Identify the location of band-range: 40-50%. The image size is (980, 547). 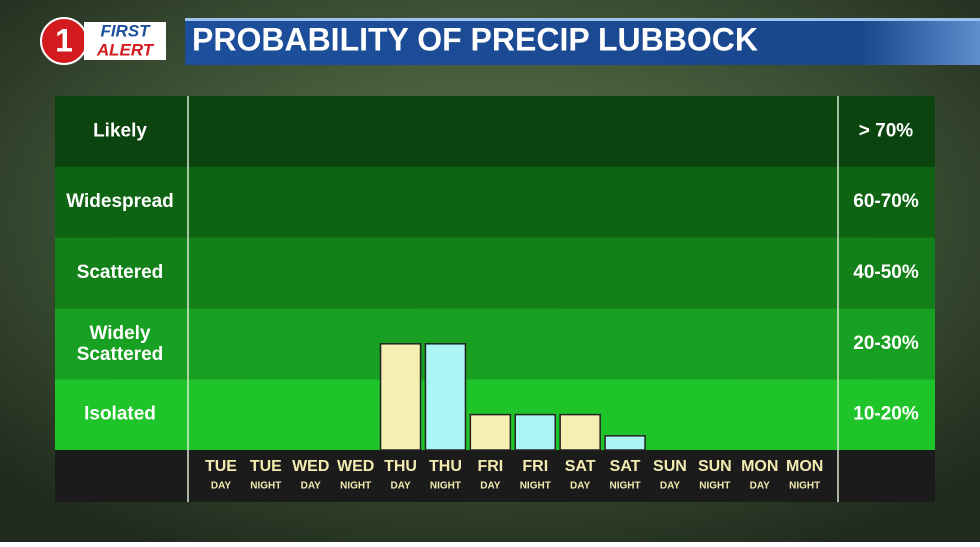
(886, 272).